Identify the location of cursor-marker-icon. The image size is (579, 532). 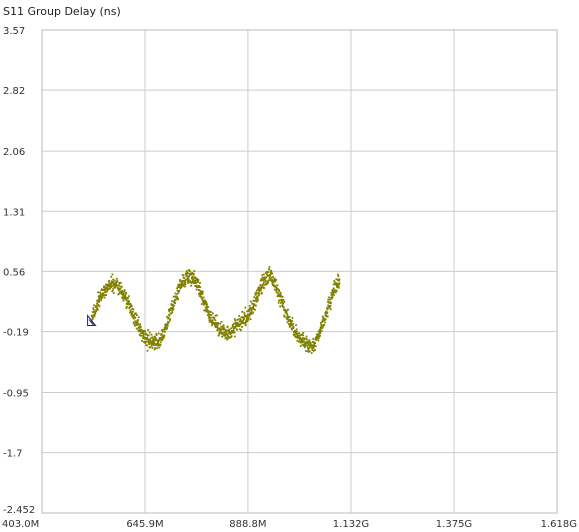
(92, 320).